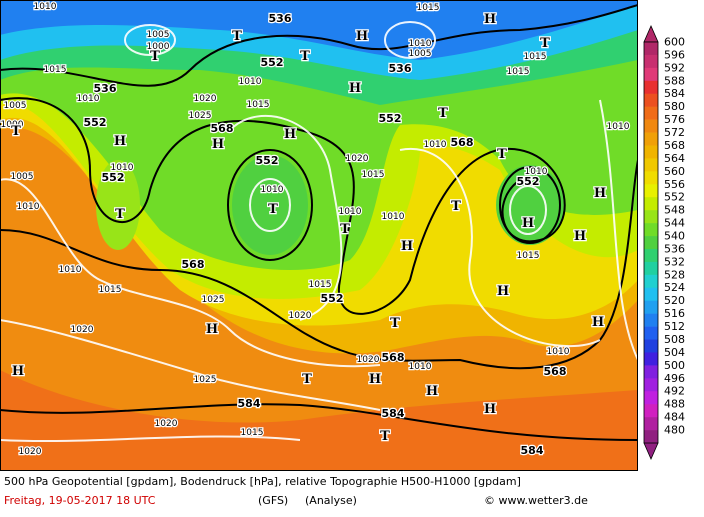 The width and height of the screenshot is (704, 517). I want to click on legend-label: 508, so click(674, 339).